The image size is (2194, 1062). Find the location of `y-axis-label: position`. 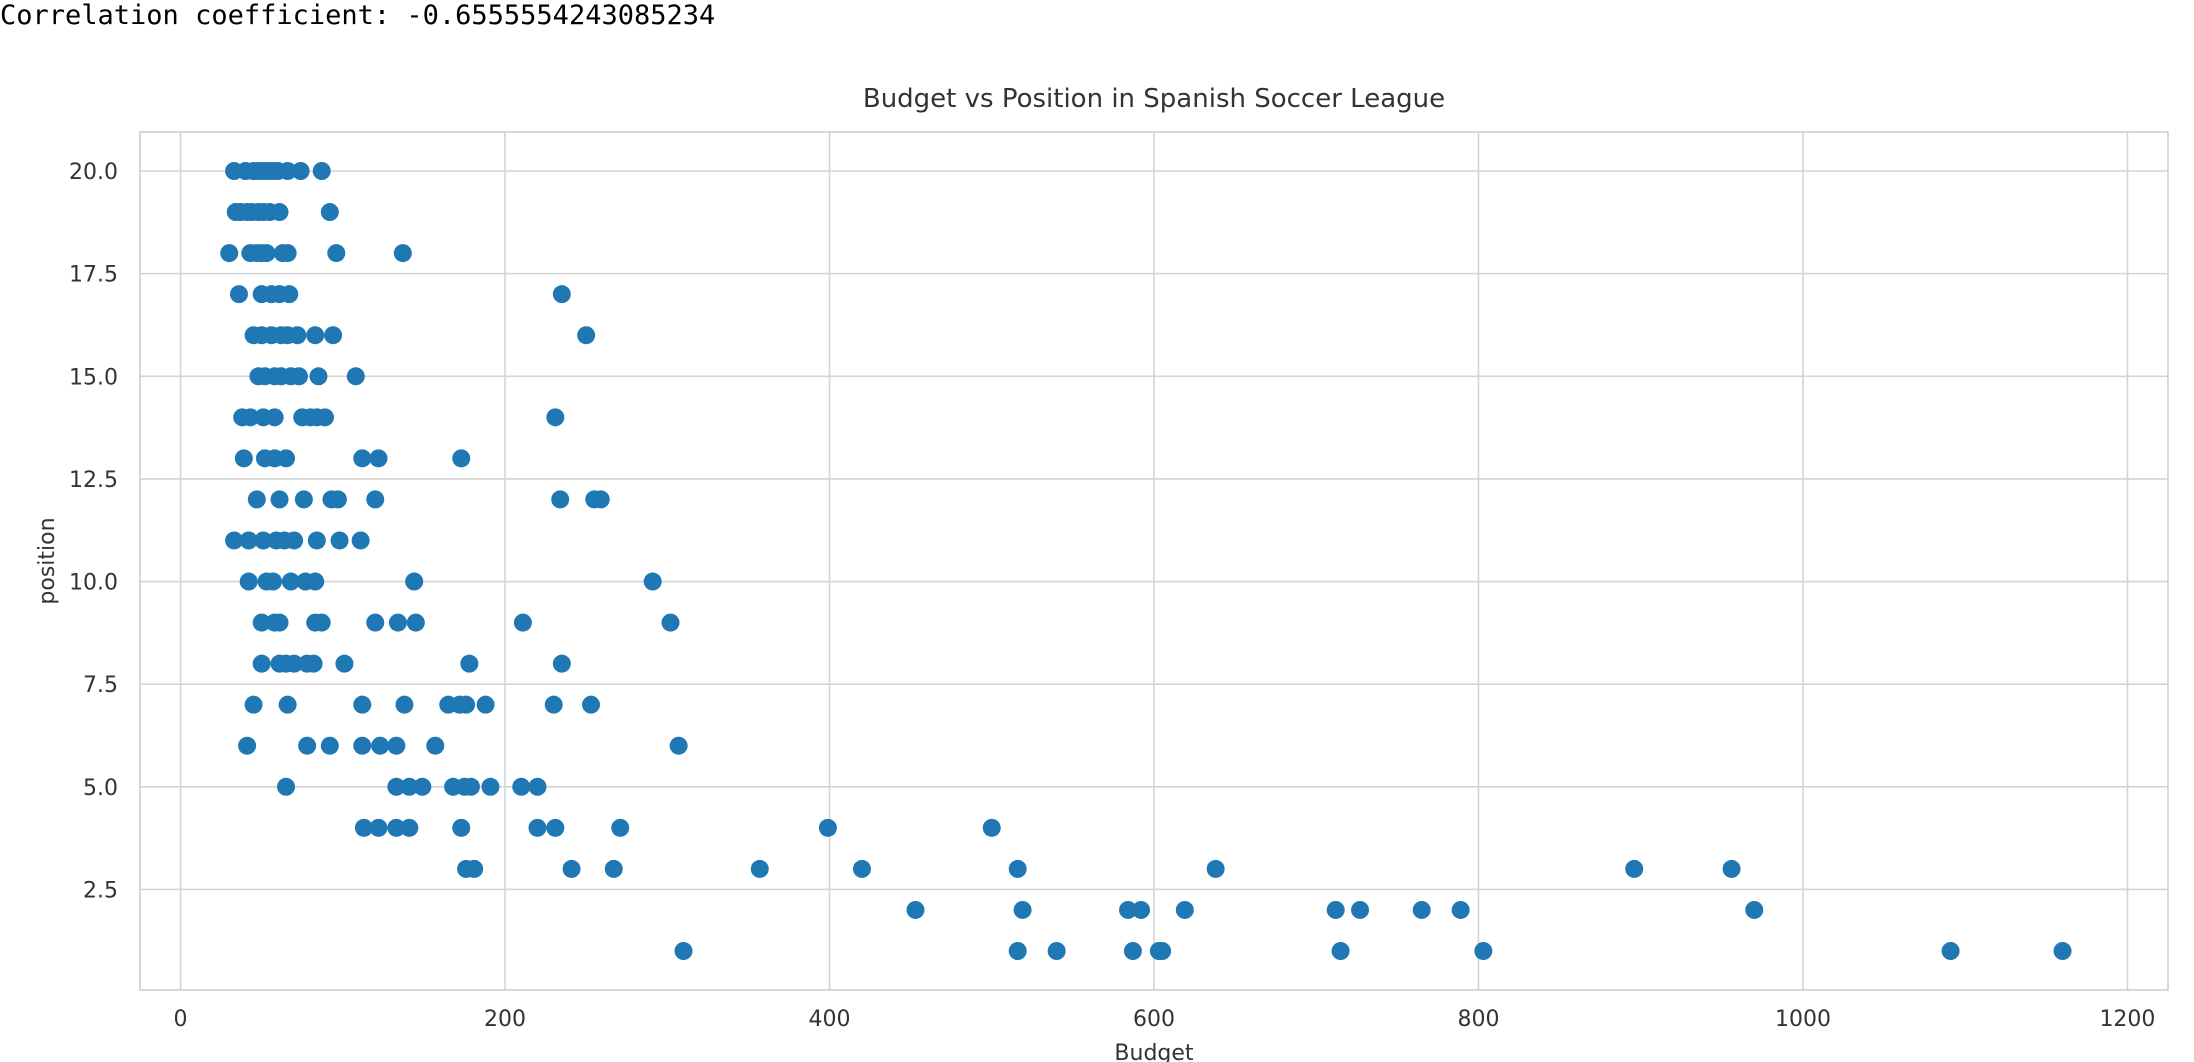

y-axis-label: position is located at coordinates (47, 560).